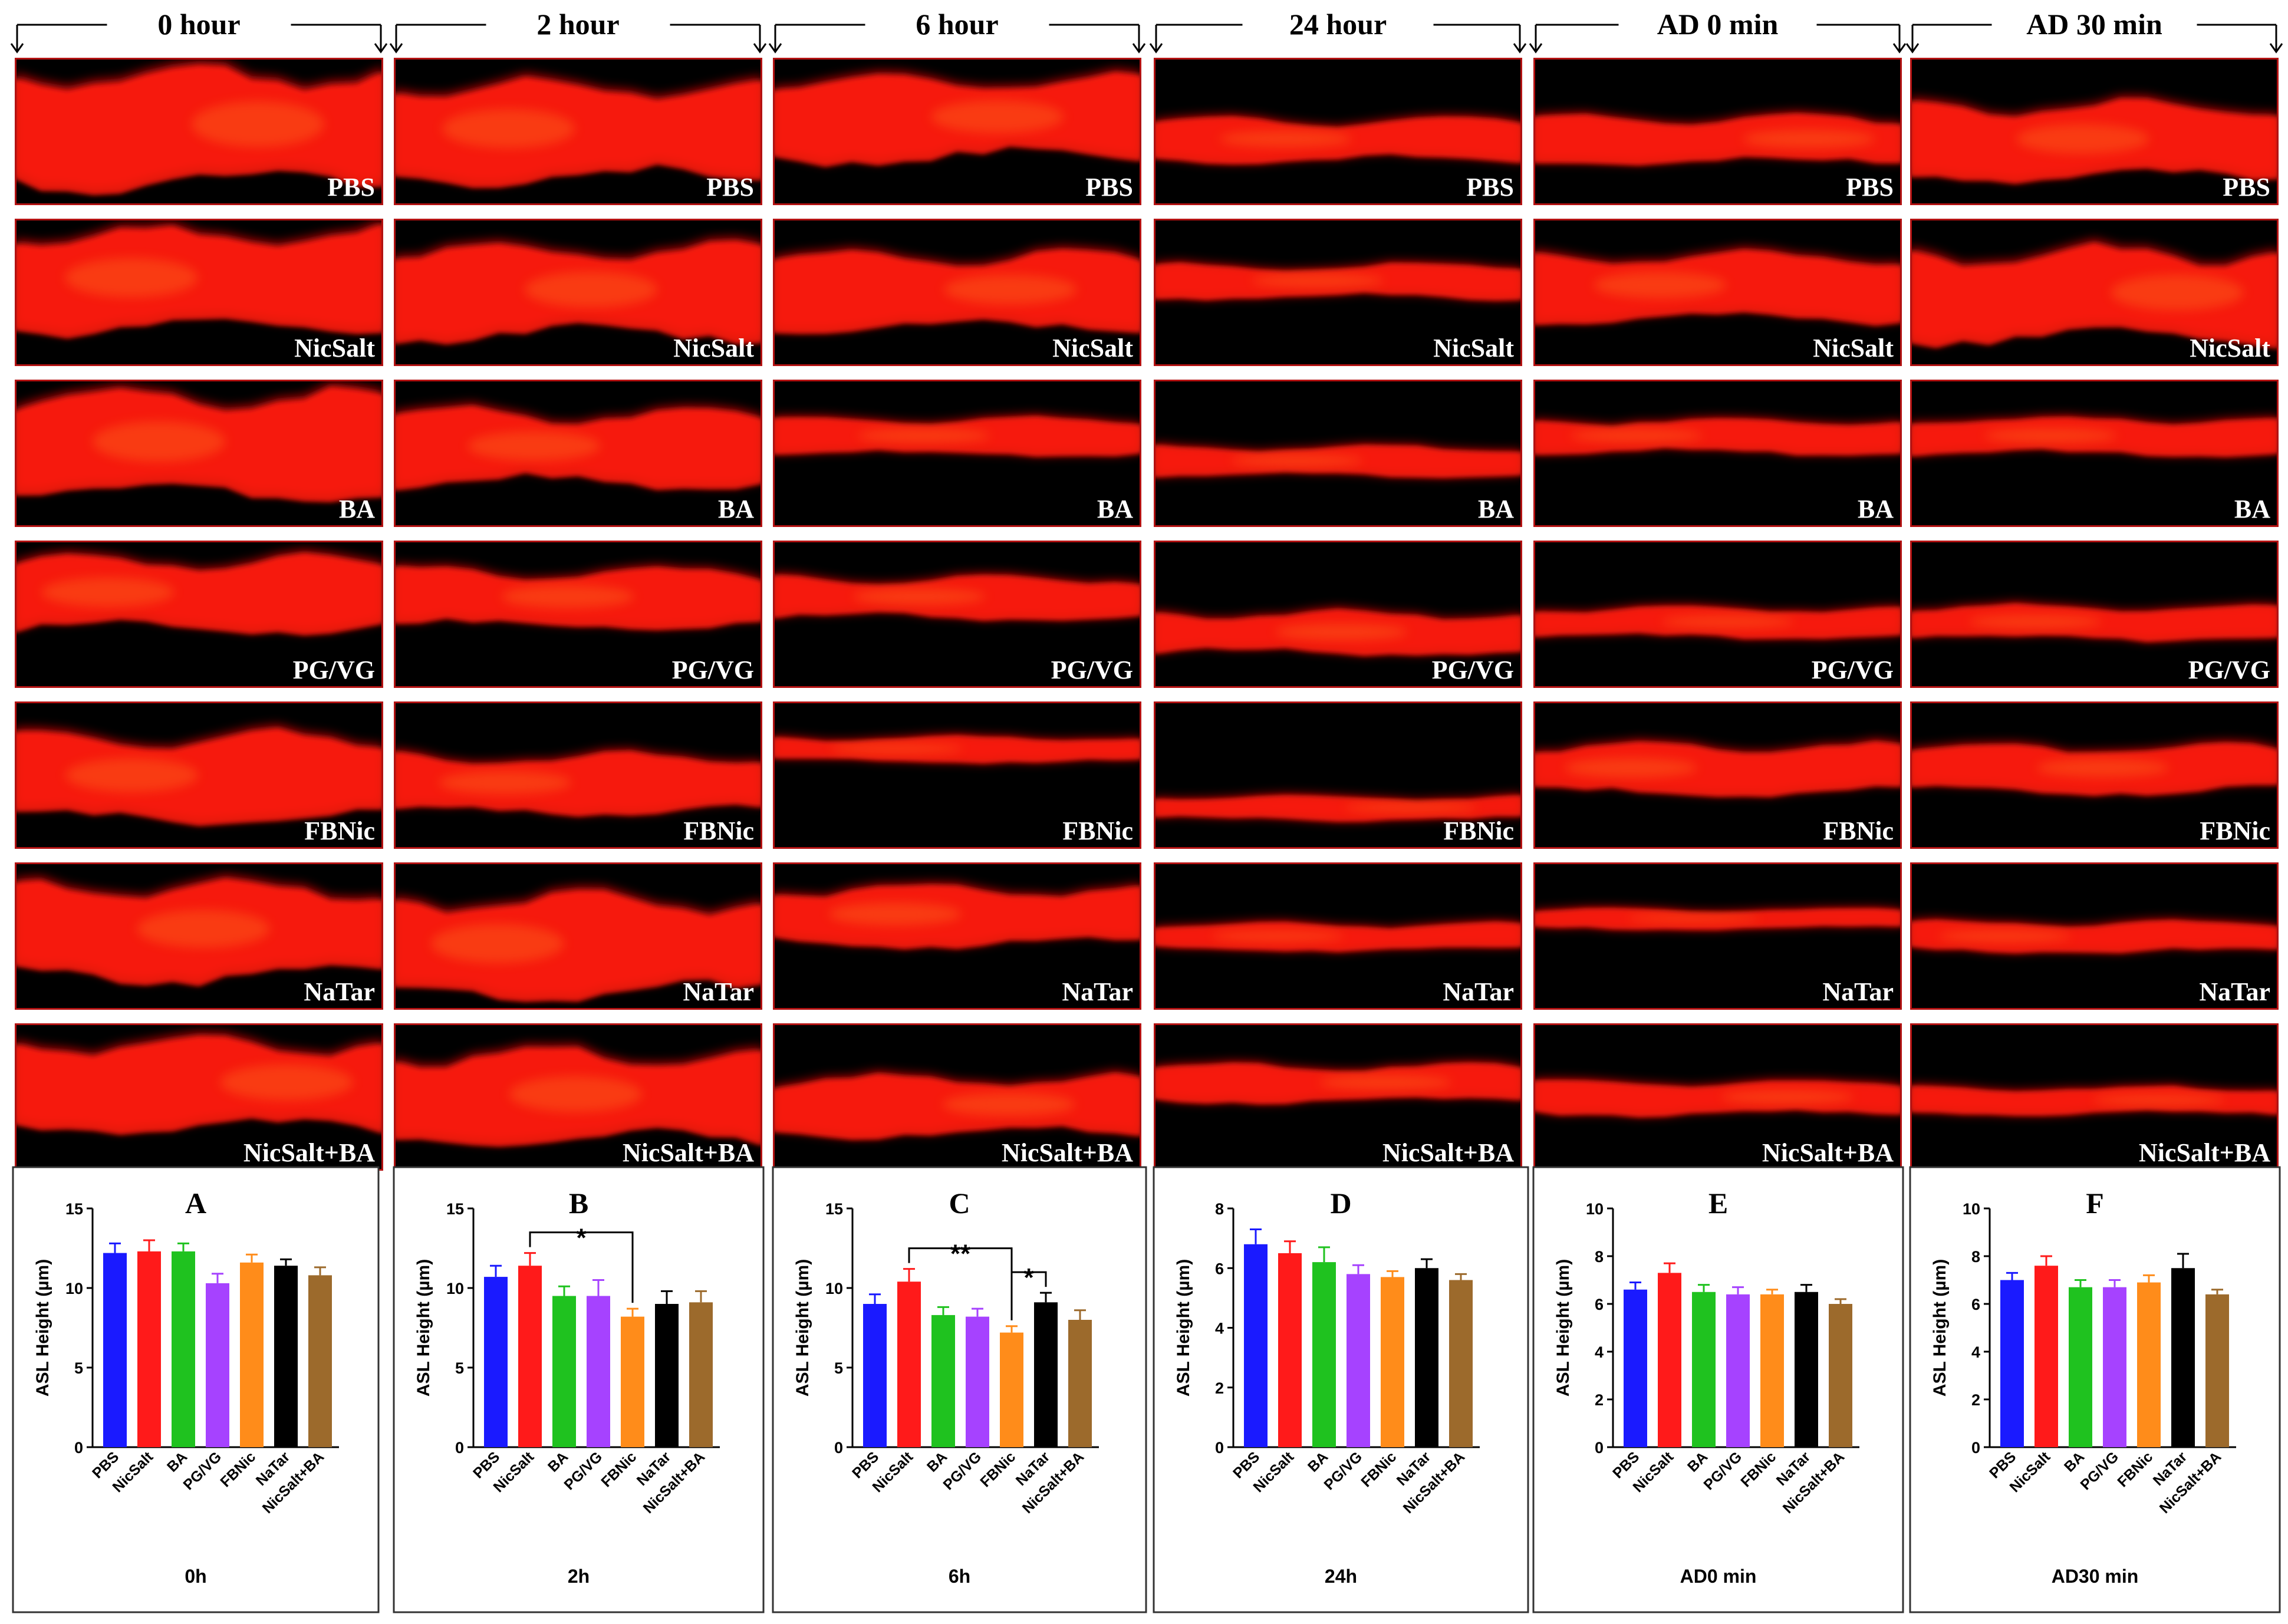 The width and height of the screenshot is (2288, 1624). I want to click on tile-treatment-label: PBS, so click(351, 187).